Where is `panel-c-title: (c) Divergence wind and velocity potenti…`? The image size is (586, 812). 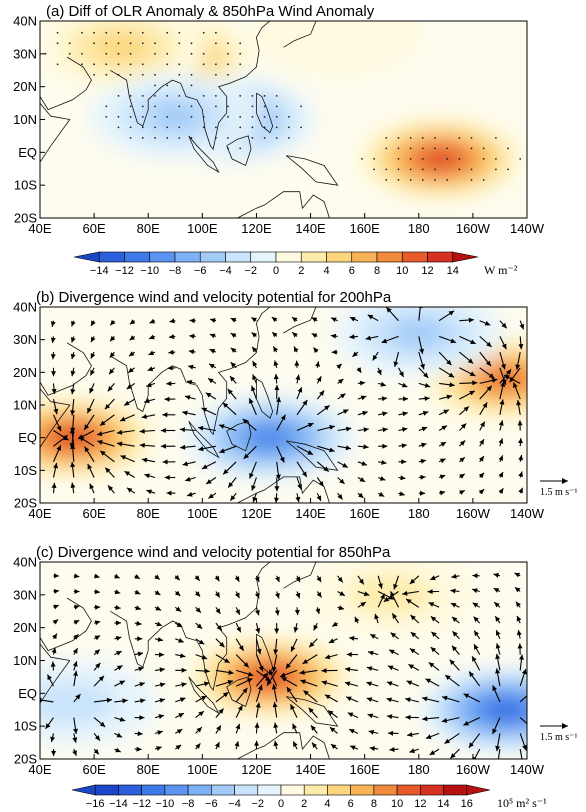 panel-c-title: (c) Divergence wind and velocity potenti… is located at coordinates (213, 552).